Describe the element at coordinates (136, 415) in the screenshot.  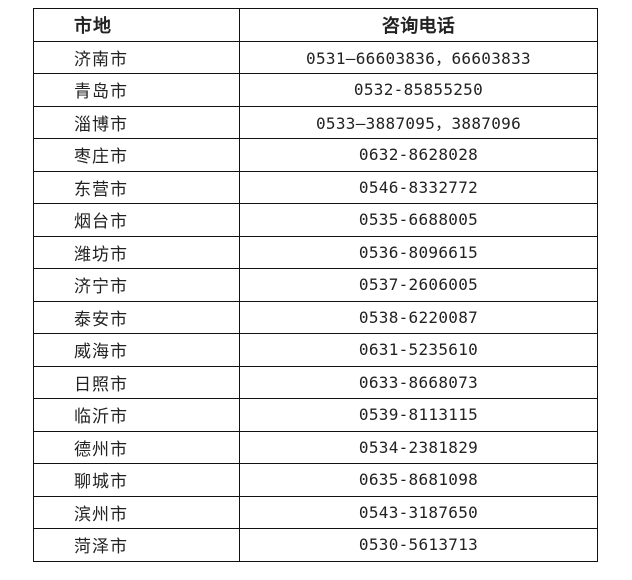
I see `city-cell: 临沂市` at that location.